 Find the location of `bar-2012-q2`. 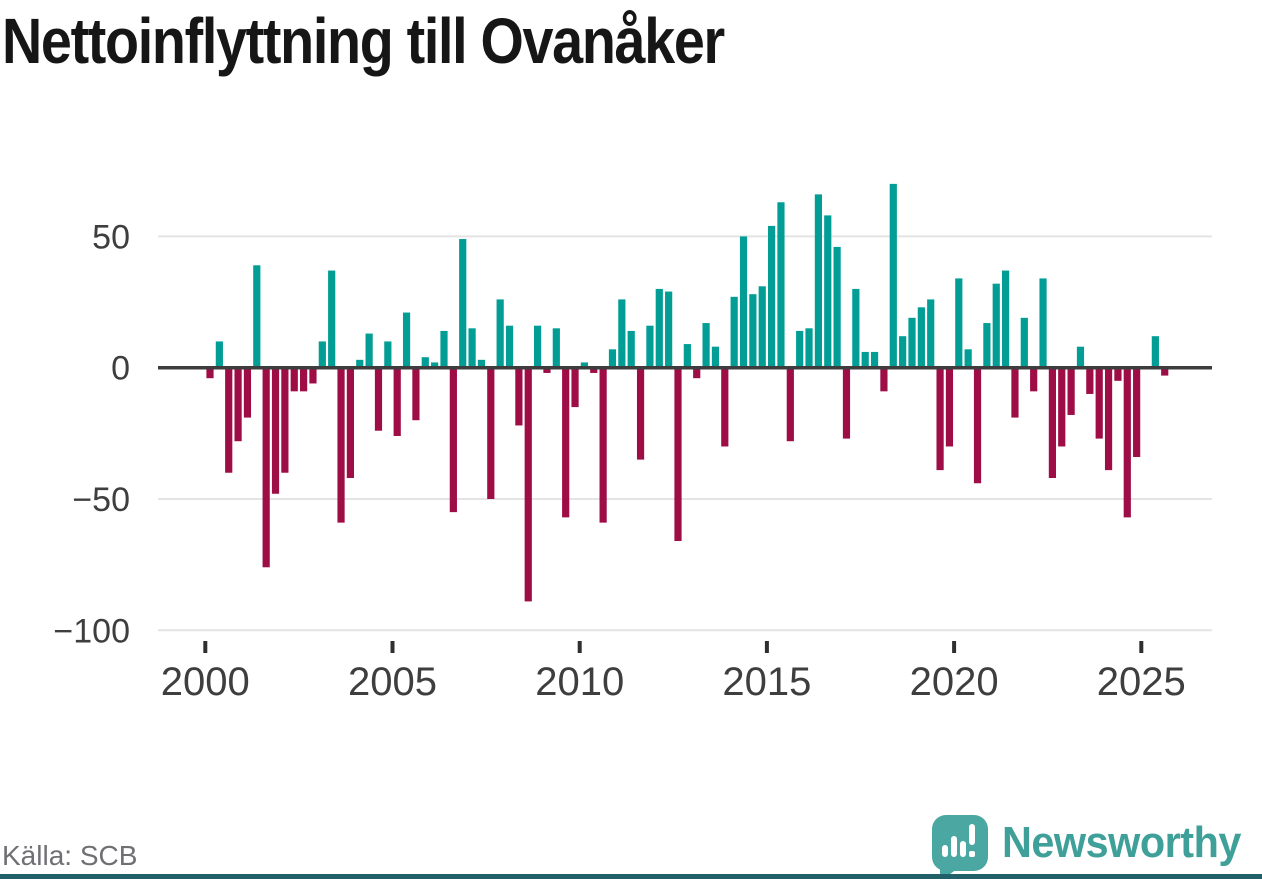

bar-2012-q2 is located at coordinates (669, 329).